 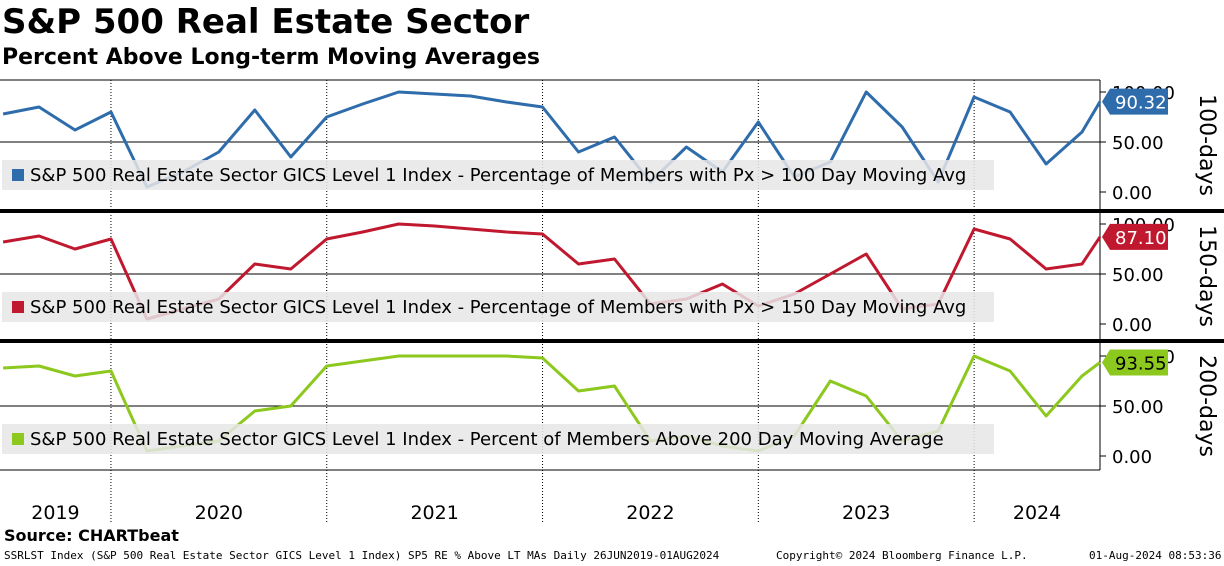 What do you see at coordinates (266, 22) in the screenshot?
I see `chart-title: S&P 500 Real Estate Sector` at bounding box center [266, 22].